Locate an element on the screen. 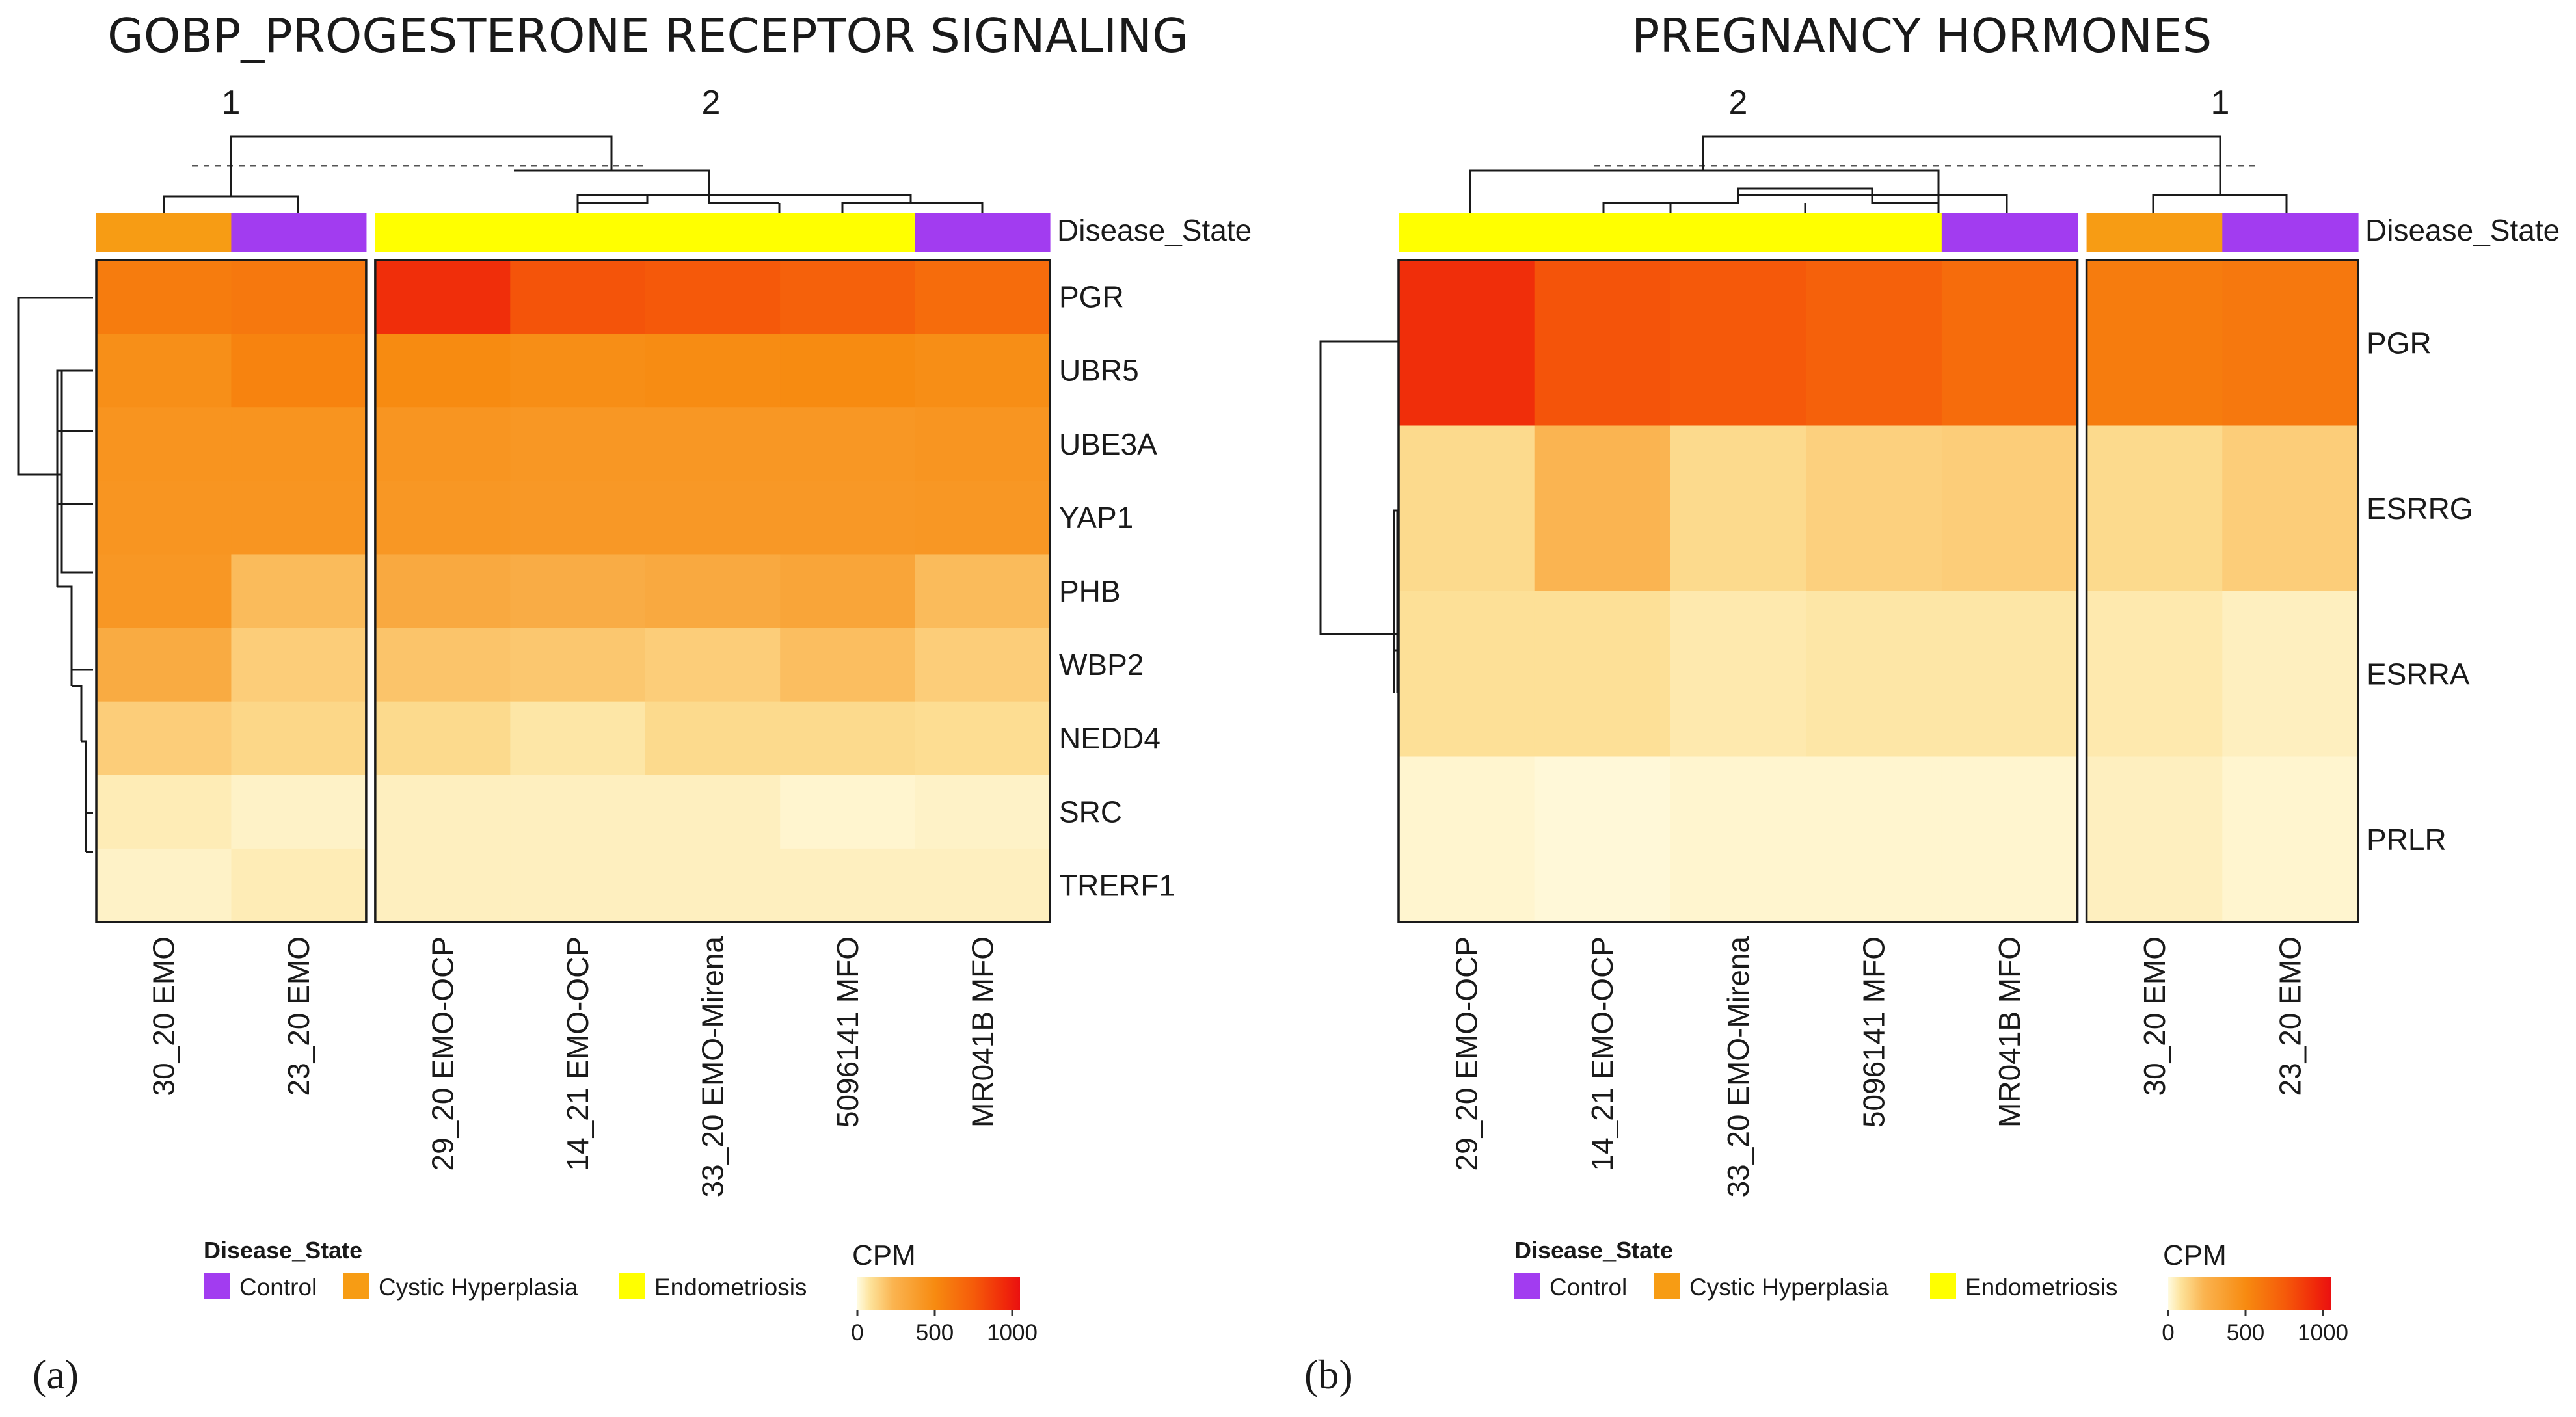 The image size is (2576, 1417). legend-label-cystic-hyperplasia: Cystic Hyperplasia is located at coordinates (1789, 1287).